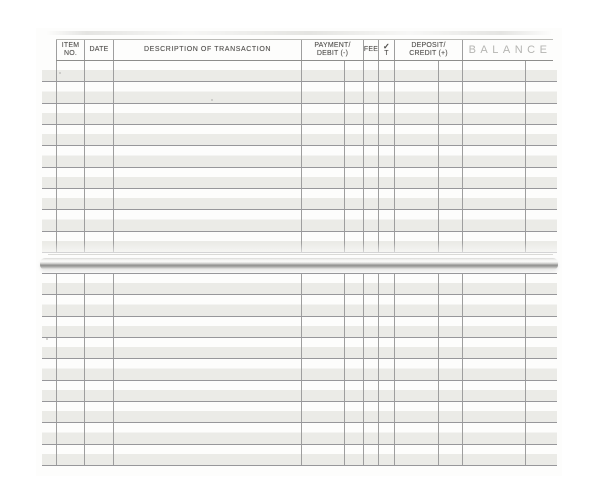 The height and width of the screenshot is (500, 600). I want to click on column-header-date: DATE, so click(98, 50).